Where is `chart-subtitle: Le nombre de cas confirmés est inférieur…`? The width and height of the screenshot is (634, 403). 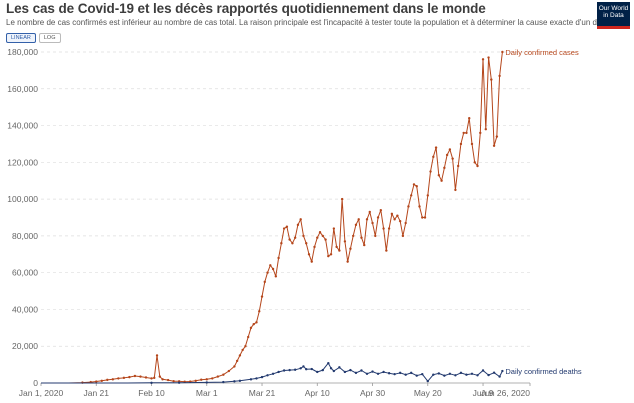 chart-subtitle: Le nombre de cas confirmés est inférieur… is located at coordinates (310, 22).